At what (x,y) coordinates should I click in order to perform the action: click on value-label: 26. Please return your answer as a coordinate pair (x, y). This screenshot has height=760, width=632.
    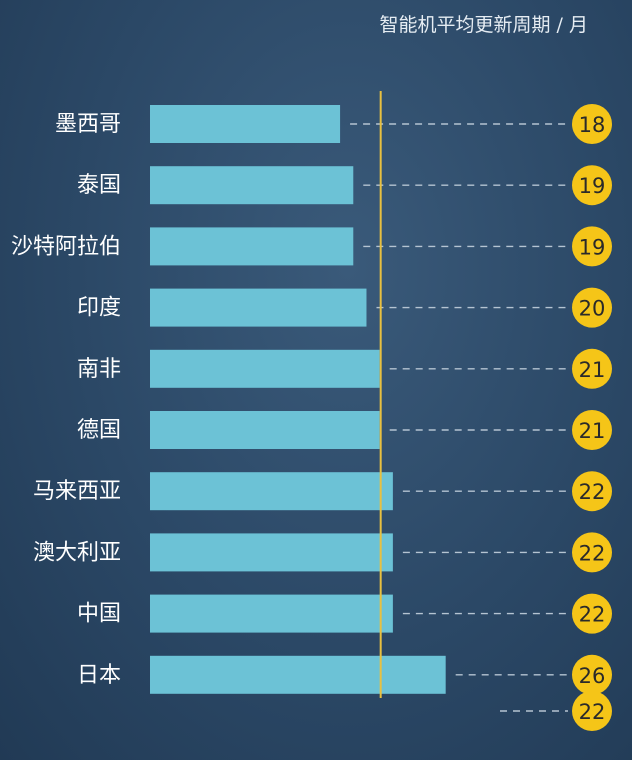
    Looking at the image, I should click on (592, 676).